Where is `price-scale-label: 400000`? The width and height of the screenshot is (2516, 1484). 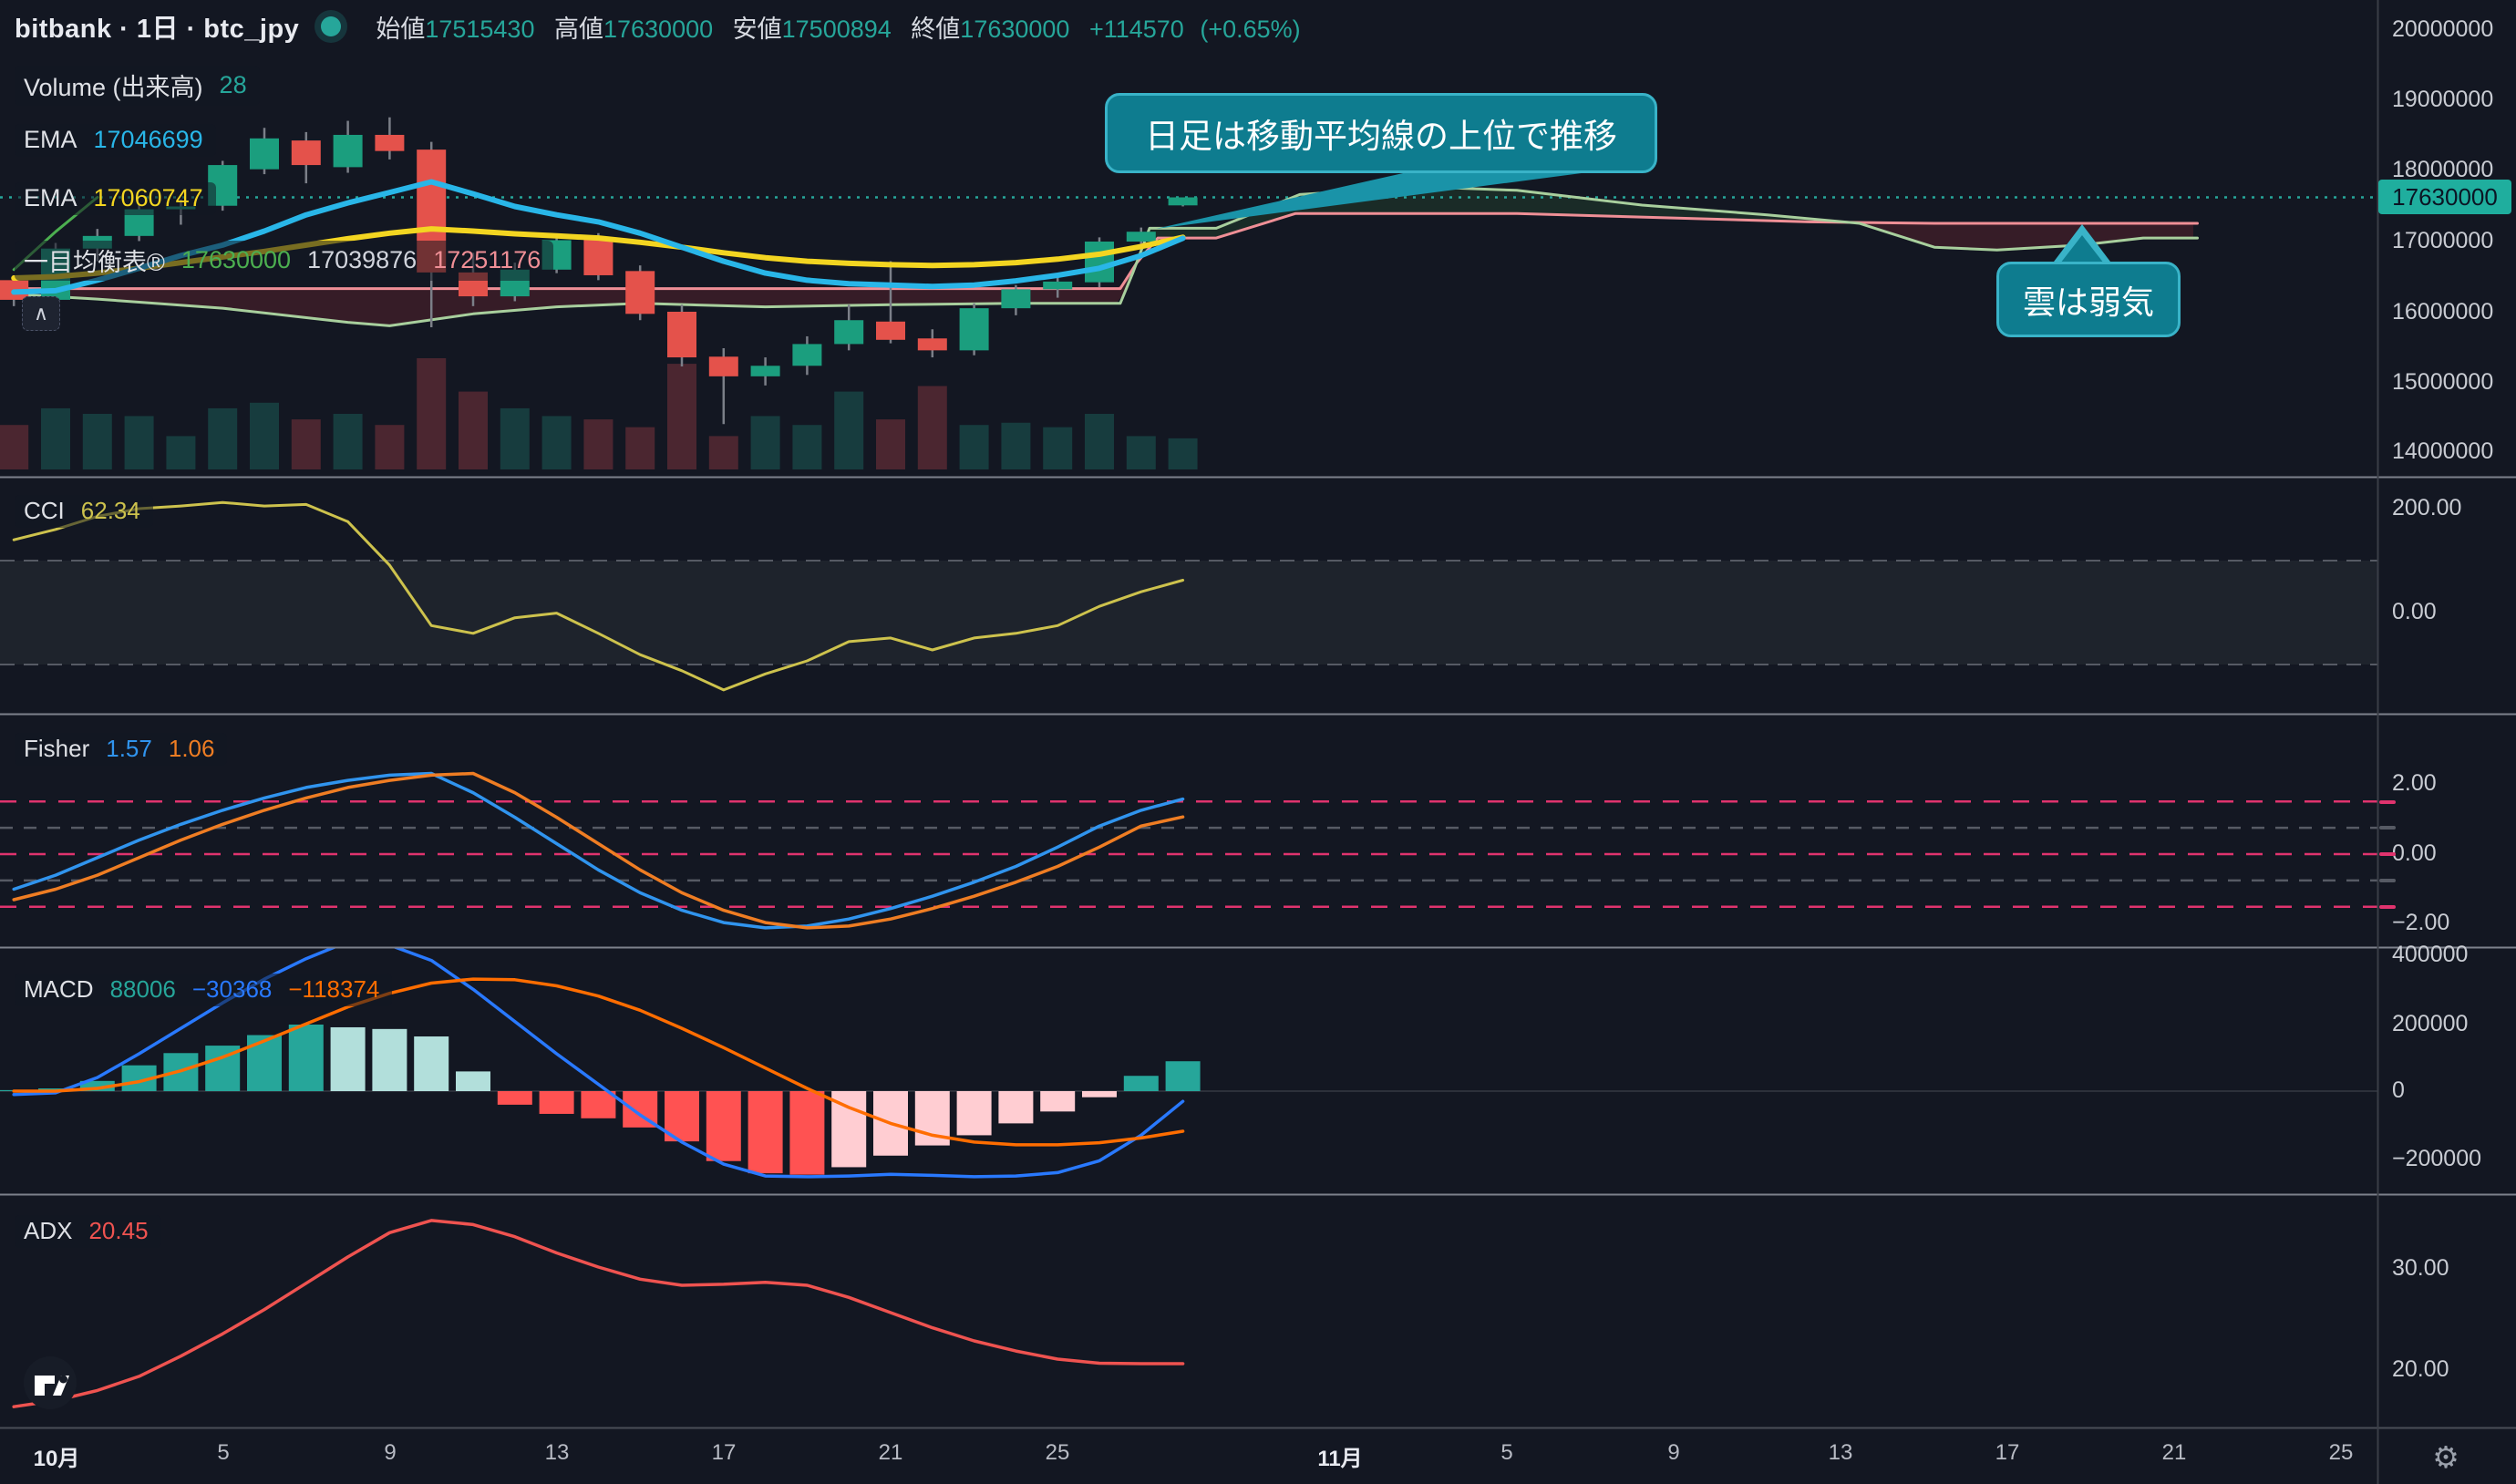 price-scale-label: 400000 is located at coordinates (2431, 954).